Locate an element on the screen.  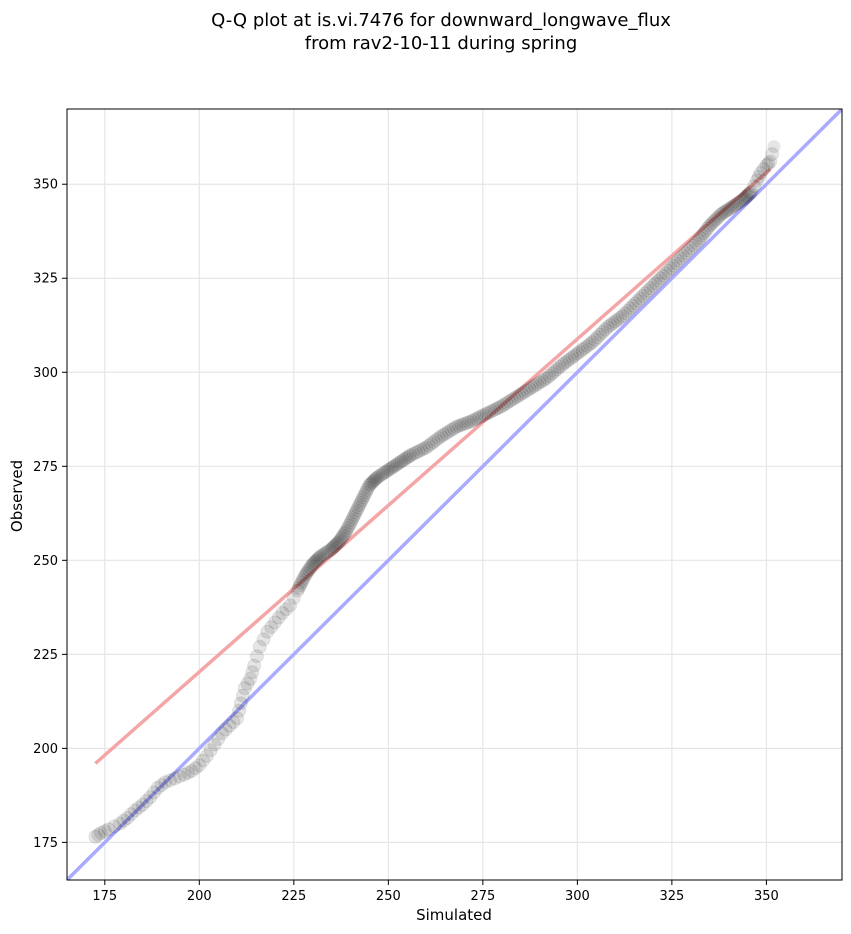
y-tick-label: 275 is located at coordinates (45, 467).